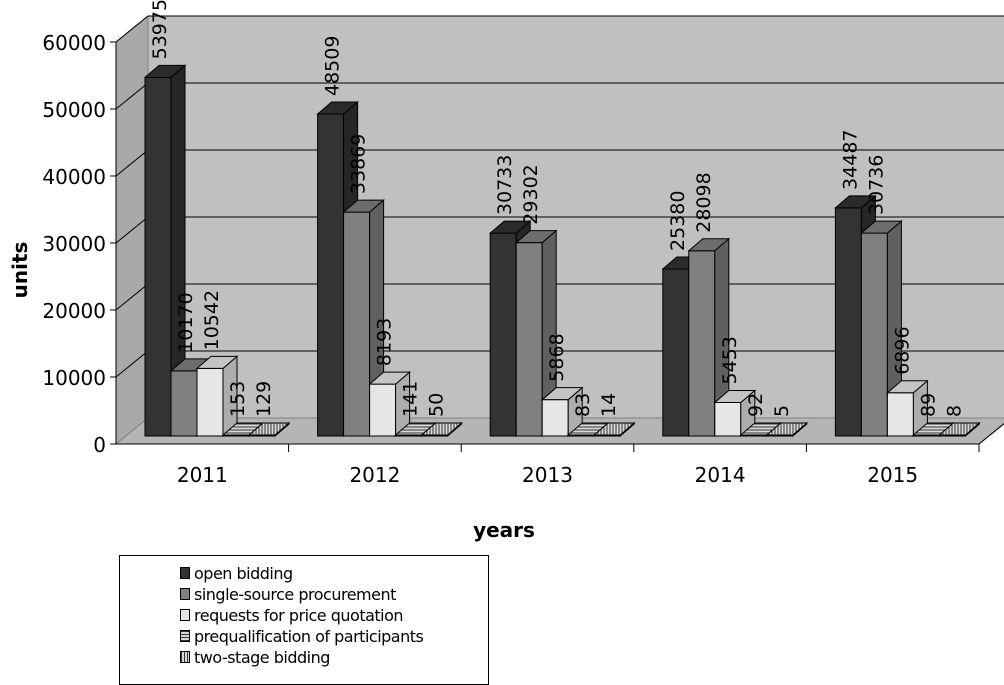  I want to click on data-label: 50, so click(437, 405).